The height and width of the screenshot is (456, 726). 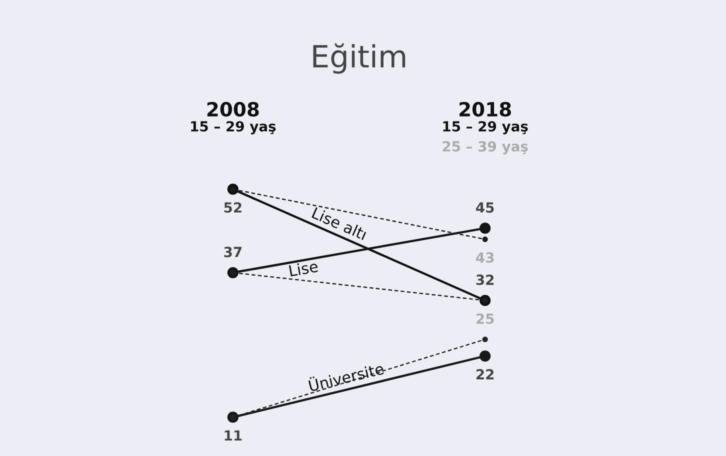 What do you see at coordinates (485, 109) in the screenshot?
I see `x-tick-label: 2018` at bounding box center [485, 109].